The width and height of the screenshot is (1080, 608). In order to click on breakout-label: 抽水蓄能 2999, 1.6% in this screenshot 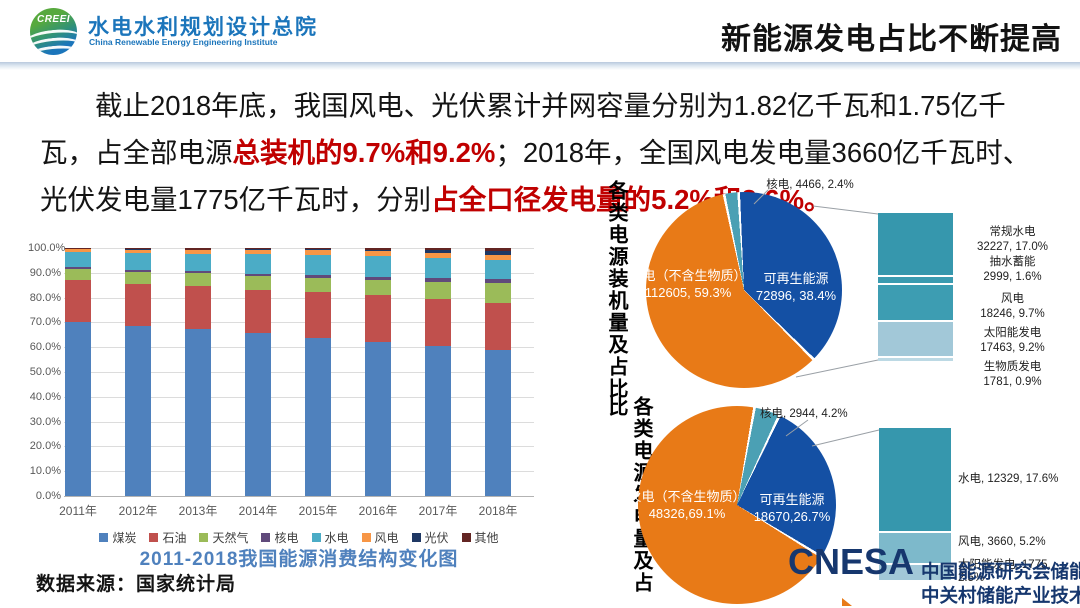, I will do `click(1012, 269)`.